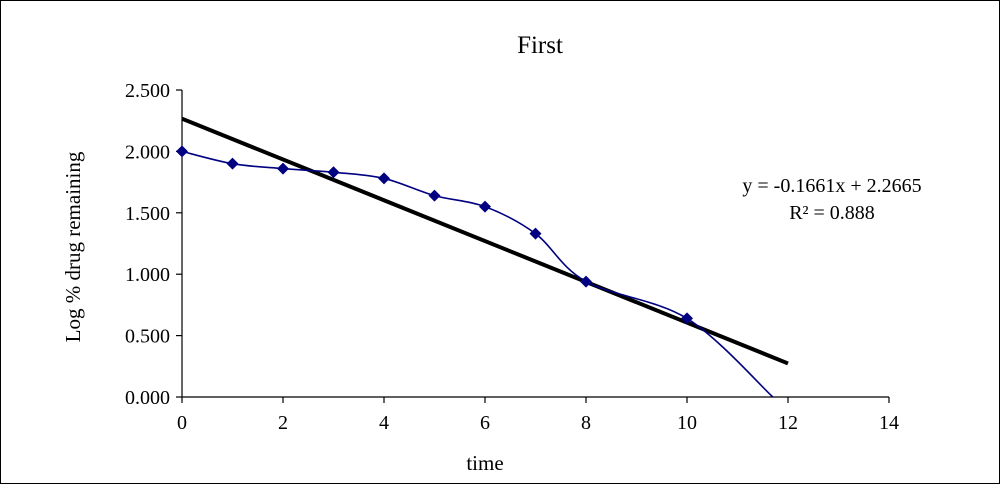 This screenshot has height=484, width=1000. Describe the element at coordinates (832, 213) in the screenshot. I see `trendline-r-squared: R² = 0.888` at that location.